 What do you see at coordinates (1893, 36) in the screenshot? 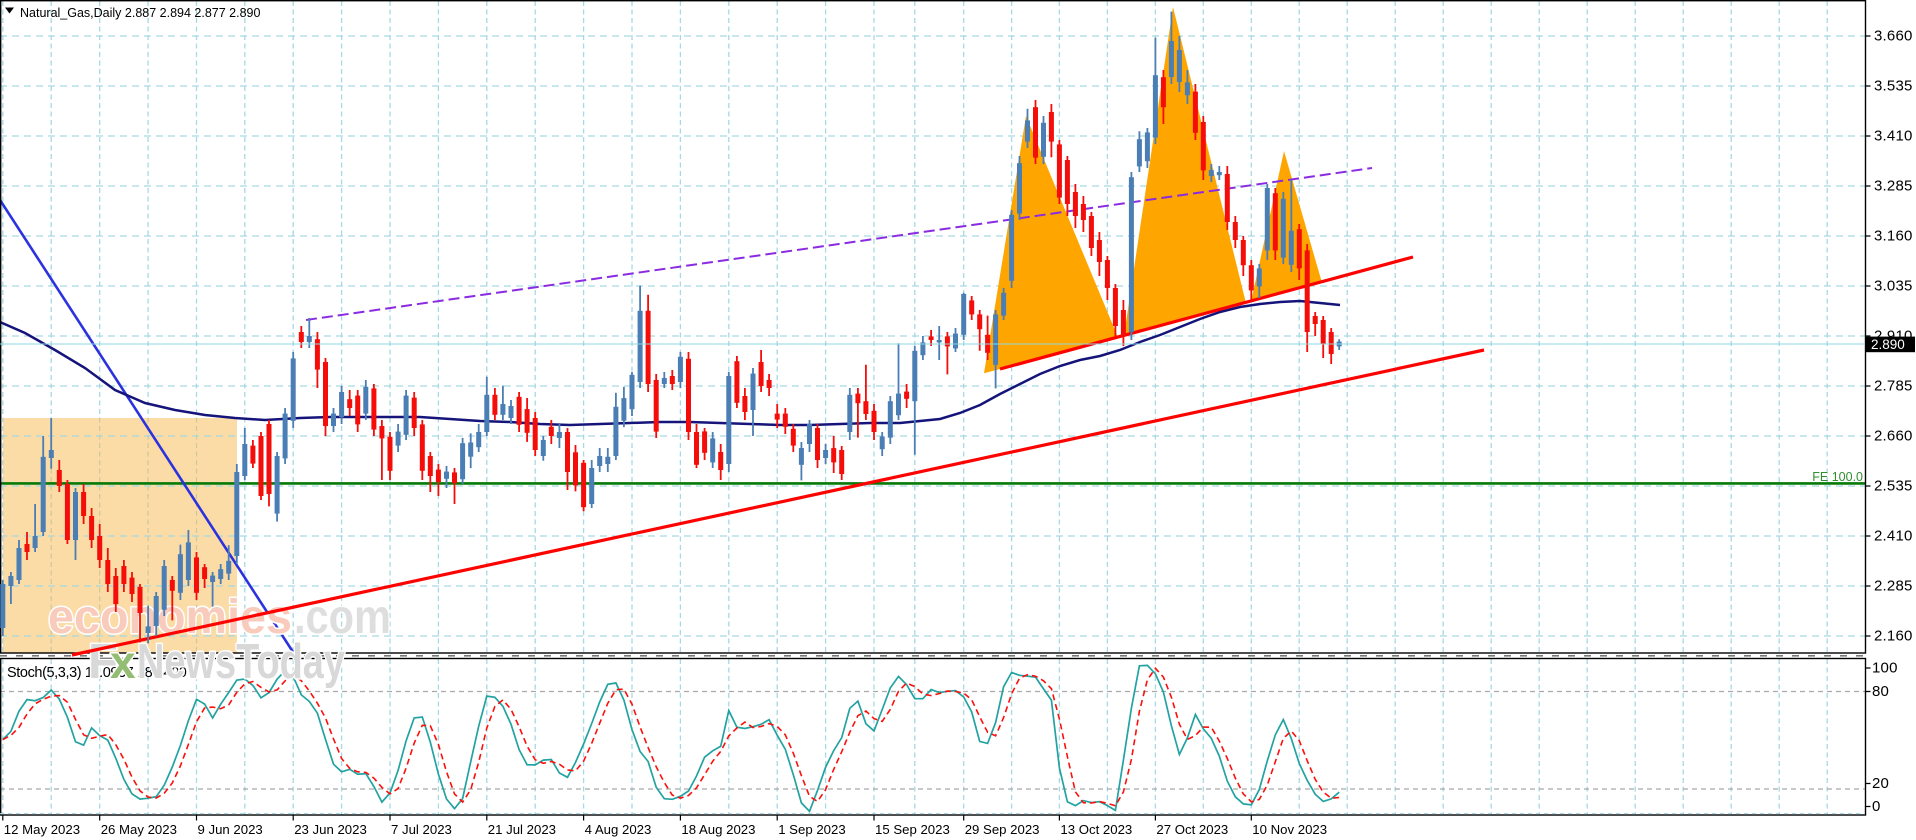
I see `svg-text: 3.660` at bounding box center [1893, 36].